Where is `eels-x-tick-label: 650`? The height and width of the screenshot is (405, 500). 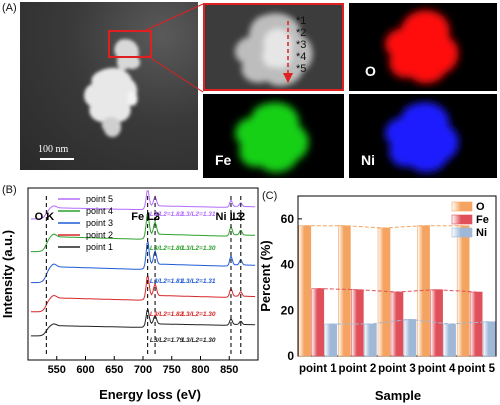 eels-x-tick-label: 650 is located at coordinates (114, 370).